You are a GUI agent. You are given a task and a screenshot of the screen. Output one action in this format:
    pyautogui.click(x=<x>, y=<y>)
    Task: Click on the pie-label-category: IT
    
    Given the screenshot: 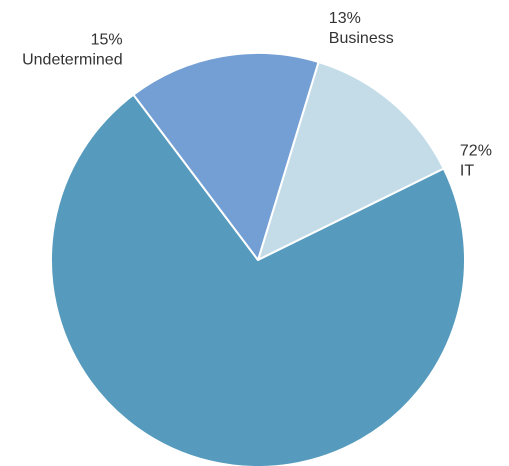 What is the action you would take?
    pyautogui.click(x=467, y=171)
    